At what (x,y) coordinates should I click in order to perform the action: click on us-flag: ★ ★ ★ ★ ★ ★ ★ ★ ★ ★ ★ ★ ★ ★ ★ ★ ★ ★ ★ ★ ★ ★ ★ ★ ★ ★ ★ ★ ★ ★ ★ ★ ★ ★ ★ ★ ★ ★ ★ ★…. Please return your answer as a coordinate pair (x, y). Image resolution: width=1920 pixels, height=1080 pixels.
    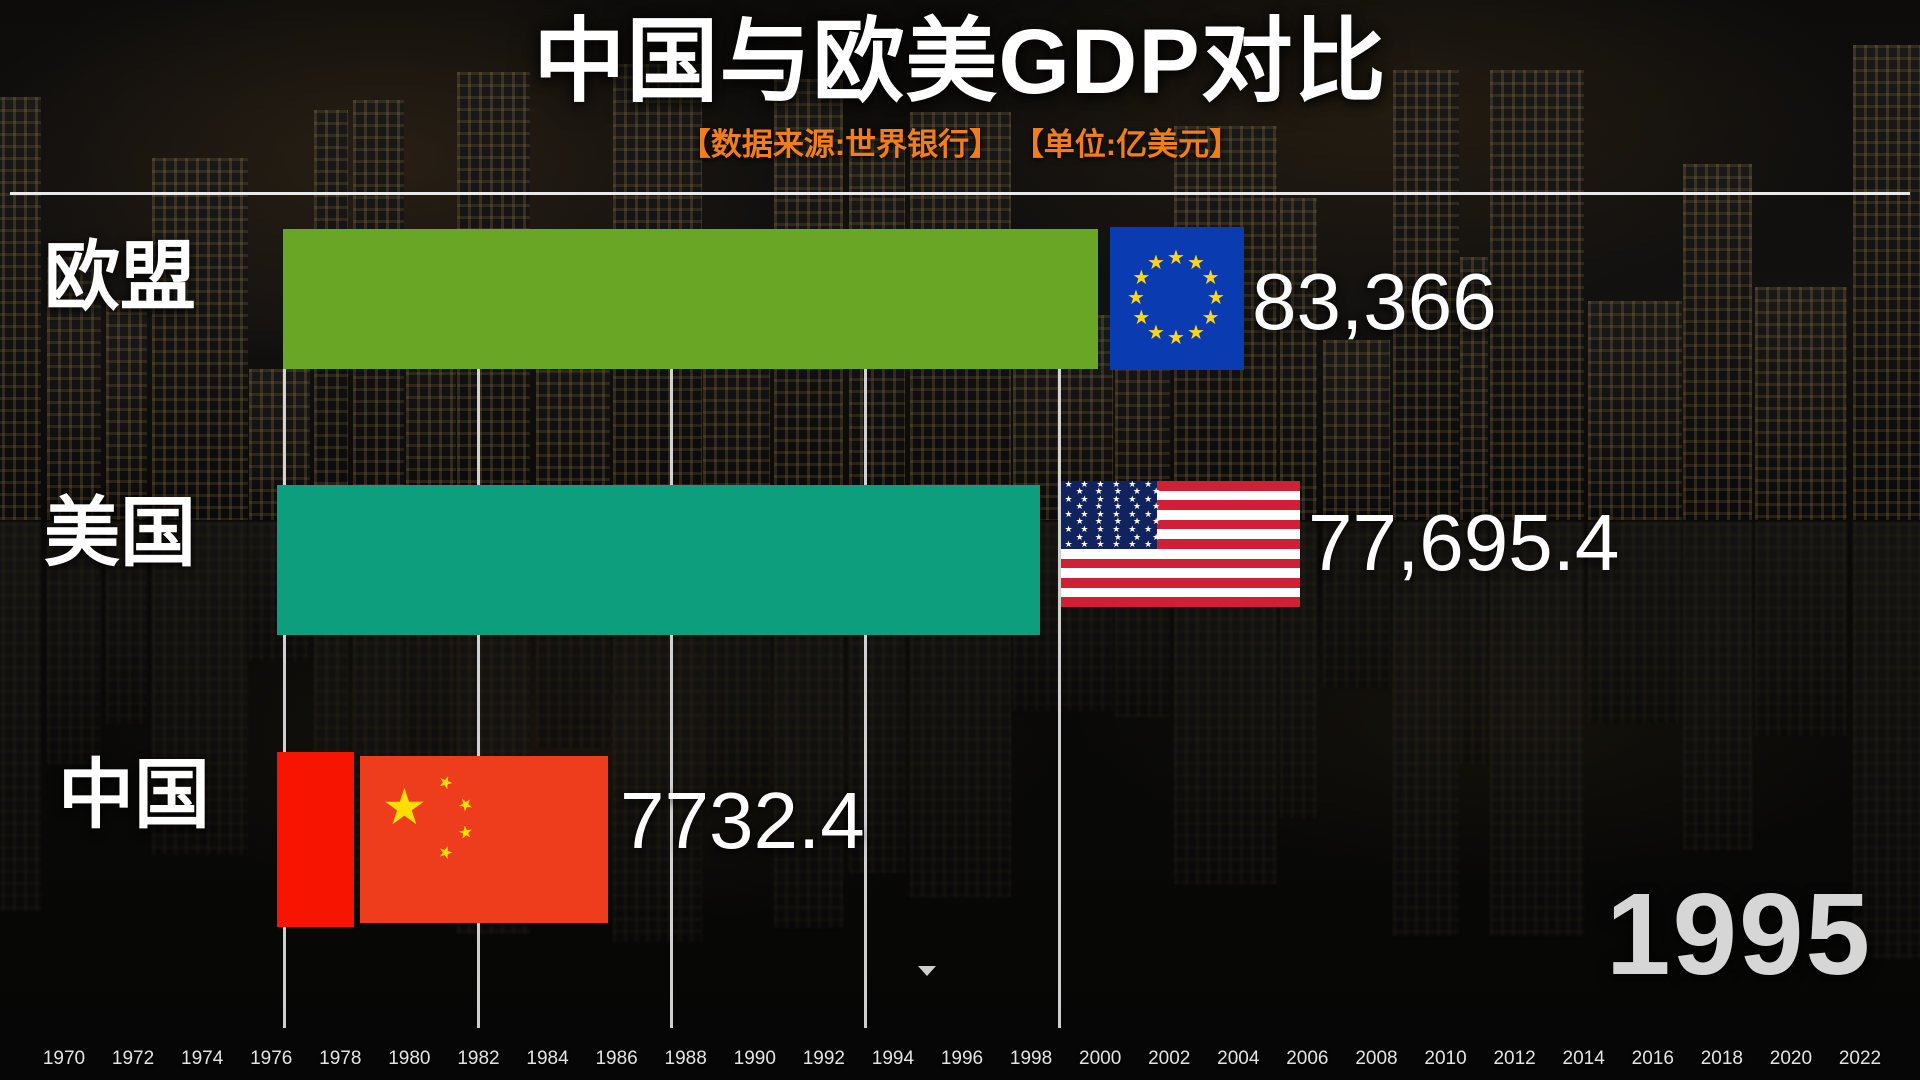
    Looking at the image, I should click on (1180, 544).